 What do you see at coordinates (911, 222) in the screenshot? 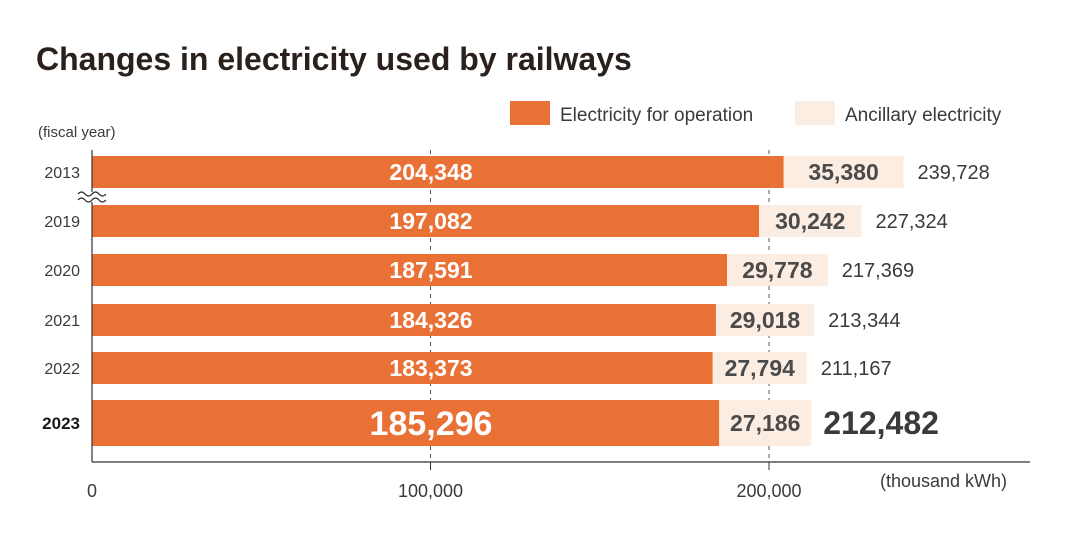
I see `total-label: 227,324` at bounding box center [911, 222].